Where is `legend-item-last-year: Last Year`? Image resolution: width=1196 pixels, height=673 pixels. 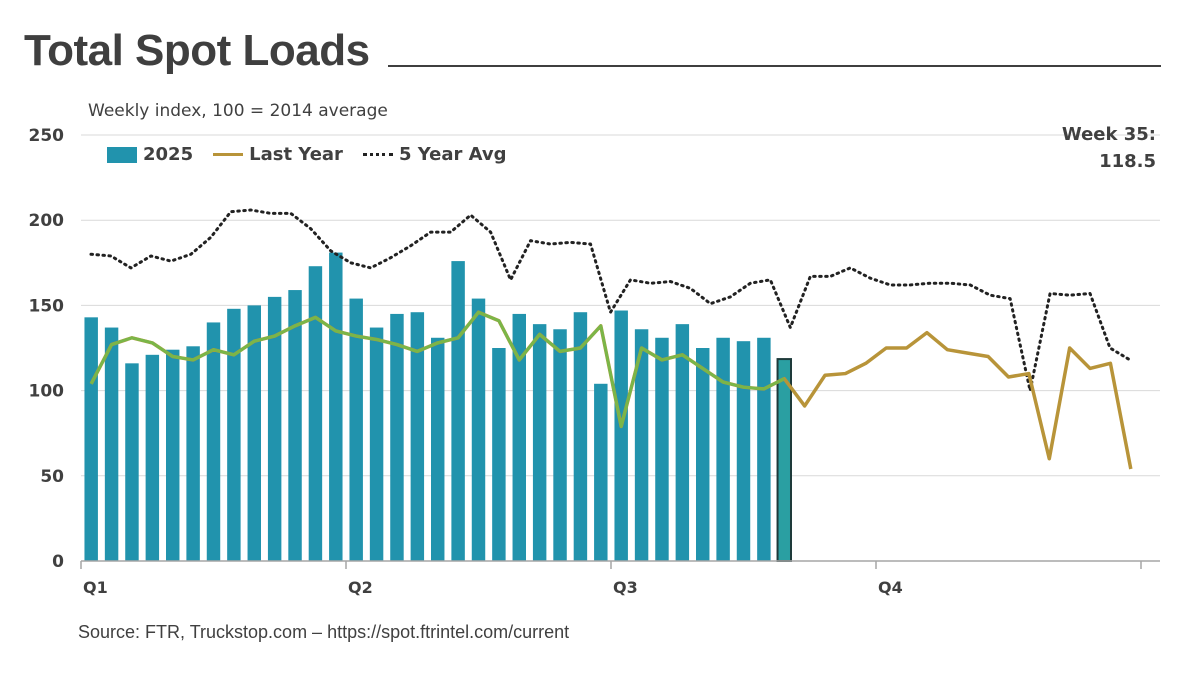 legend-item-last-year: Last Year is located at coordinates (278, 154).